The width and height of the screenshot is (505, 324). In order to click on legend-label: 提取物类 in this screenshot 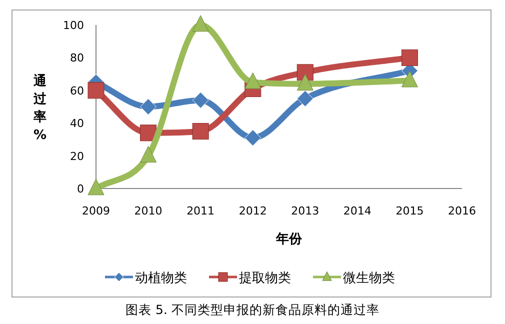, I will do `click(265, 278)`.